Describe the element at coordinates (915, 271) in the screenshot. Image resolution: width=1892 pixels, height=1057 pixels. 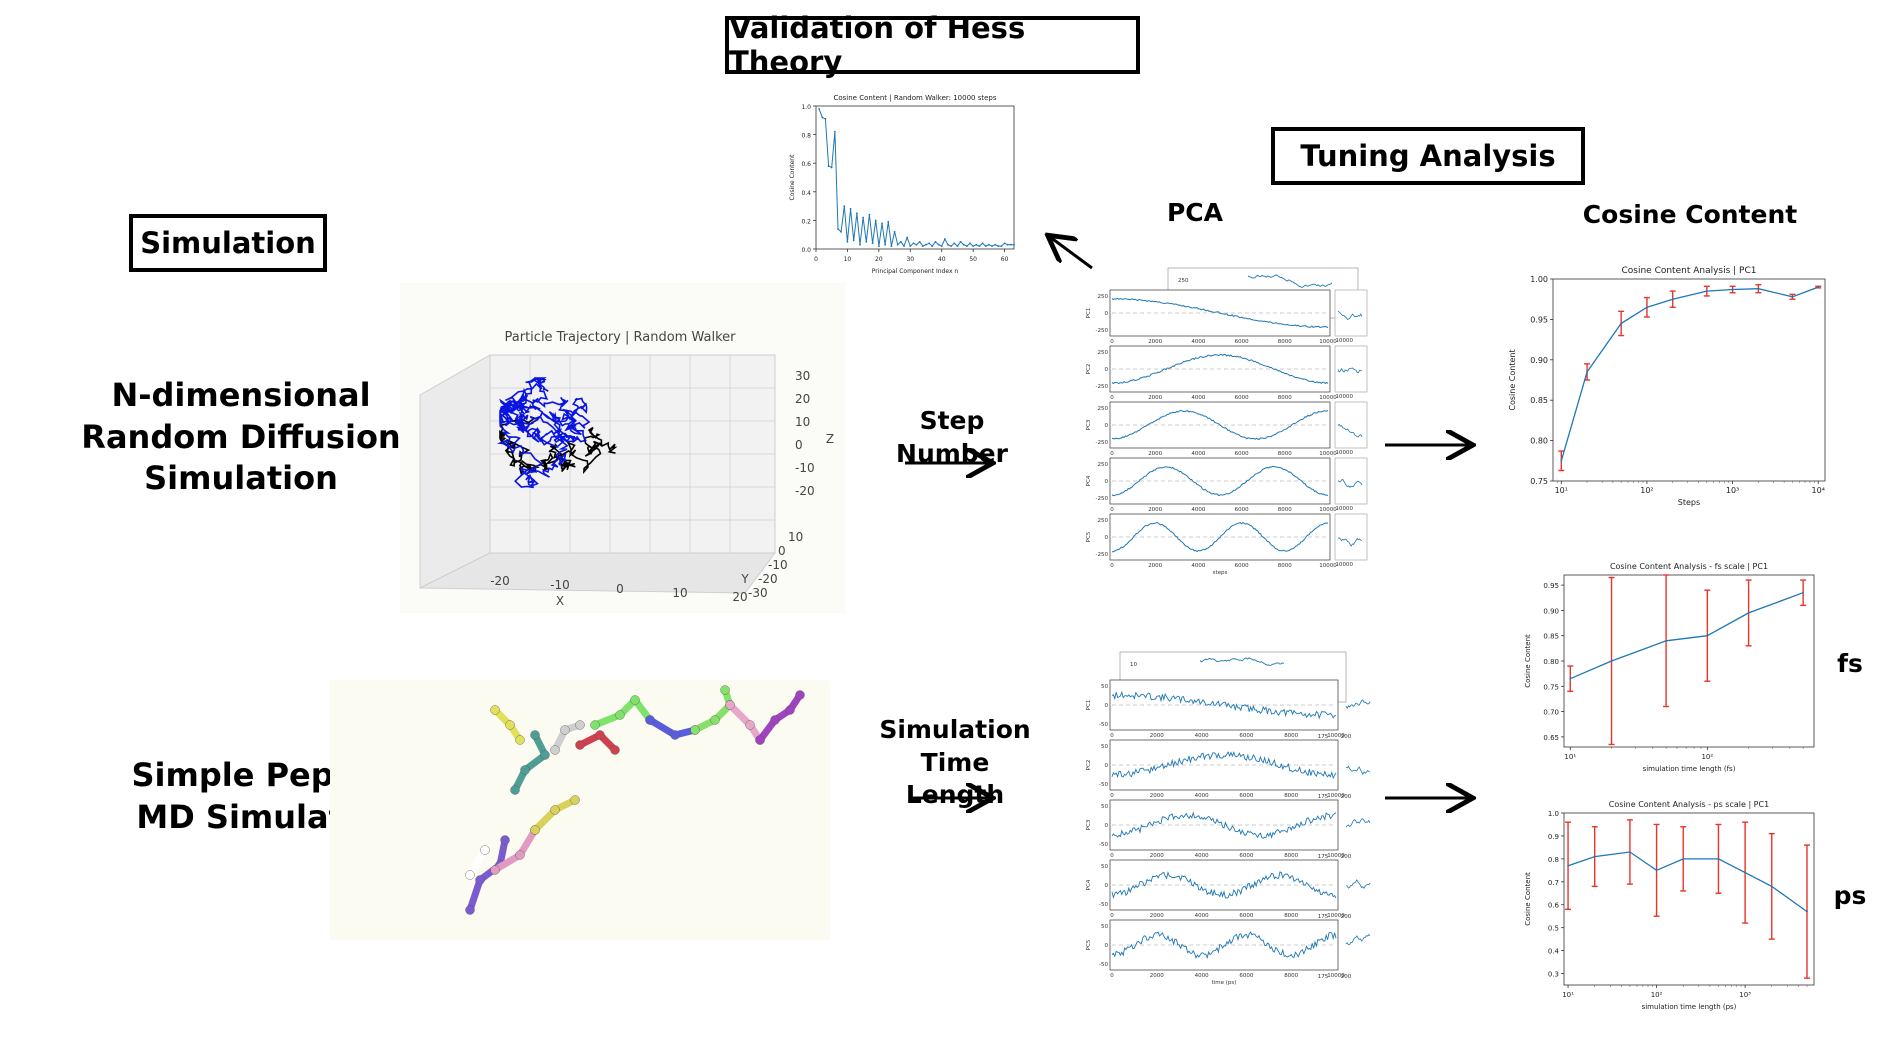
I see `x-axis-label: Principal Component Index n` at that location.